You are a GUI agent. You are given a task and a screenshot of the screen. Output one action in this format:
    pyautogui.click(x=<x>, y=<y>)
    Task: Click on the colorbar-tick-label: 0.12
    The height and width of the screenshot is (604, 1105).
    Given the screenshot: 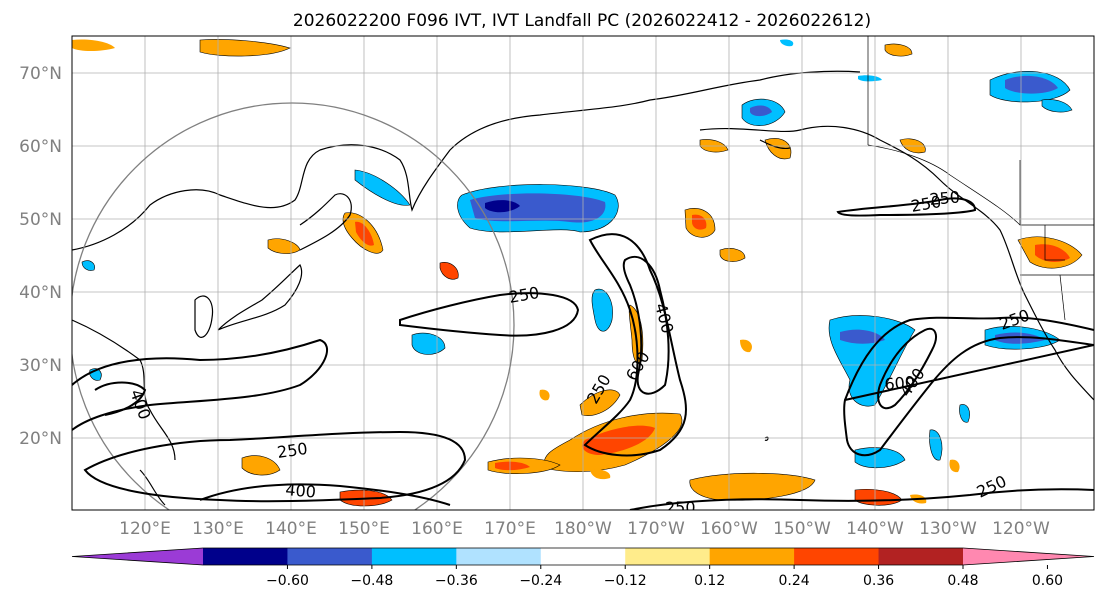 What is the action you would take?
    pyautogui.click(x=709, y=581)
    